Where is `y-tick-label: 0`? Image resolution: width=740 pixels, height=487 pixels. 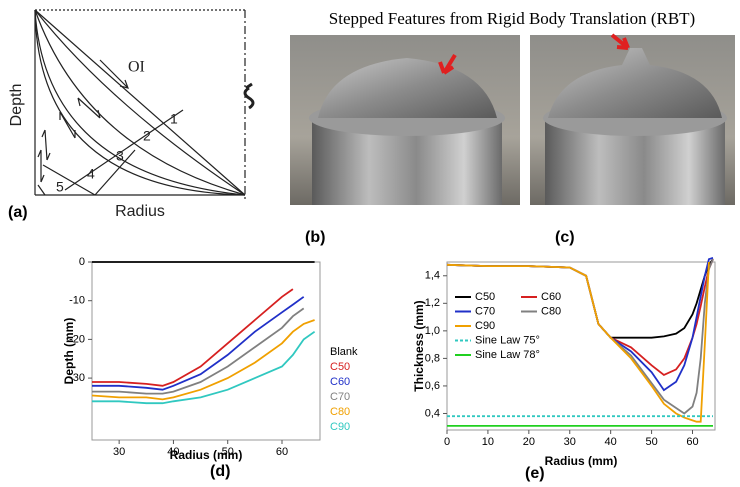 y-tick-label: 0 is located at coordinates (82, 262).